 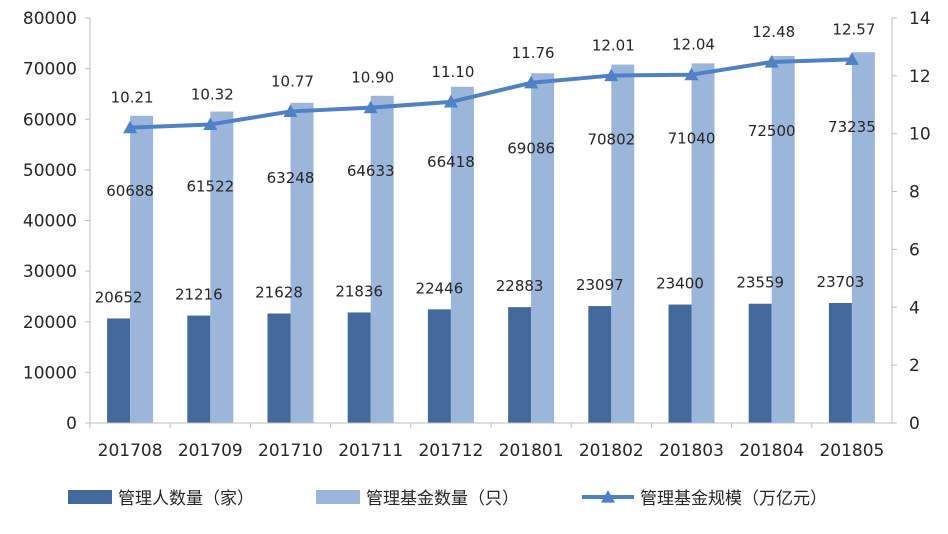 I want to click on legend-label: 管理基金数量（只）, so click(x=442, y=499).